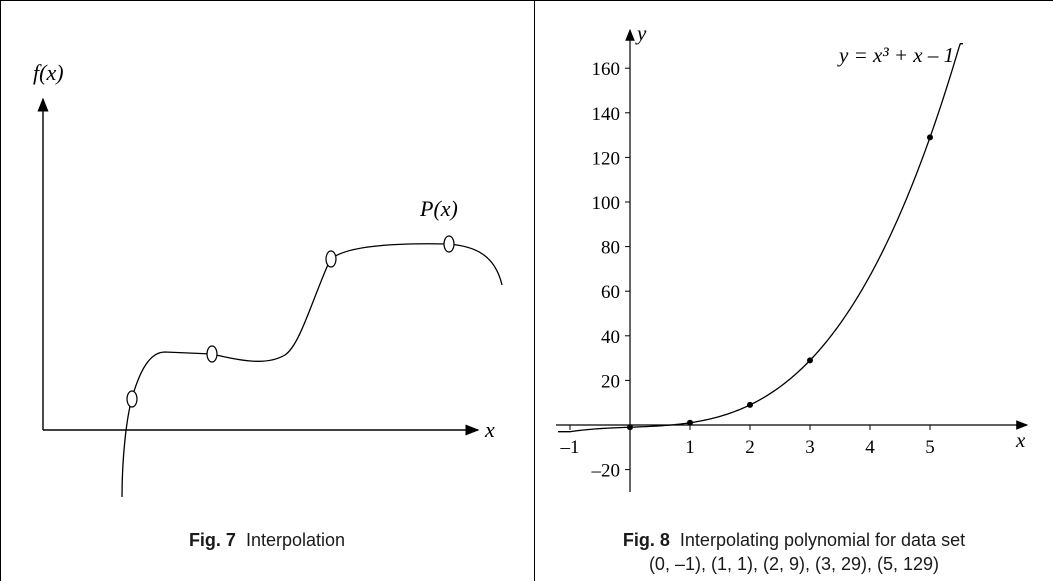 This screenshot has height=581, width=1053. What do you see at coordinates (610, 292) in the screenshot?
I see `y-tick-label: 60` at bounding box center [610, 292].